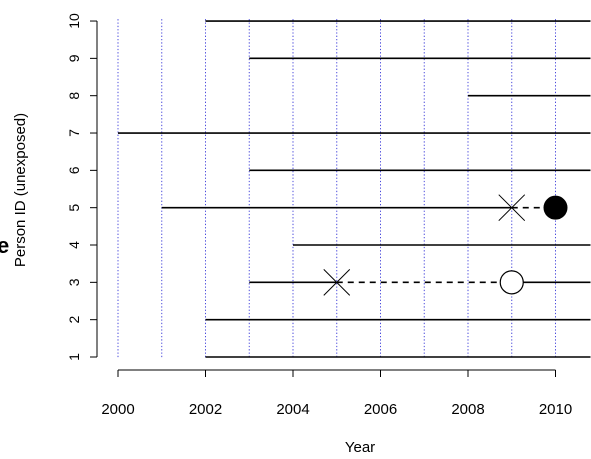 Image resolution: width=591 pixels, height=459 pixels. I want to click on x-tick-label-2010: 2010, so click(555, 409).